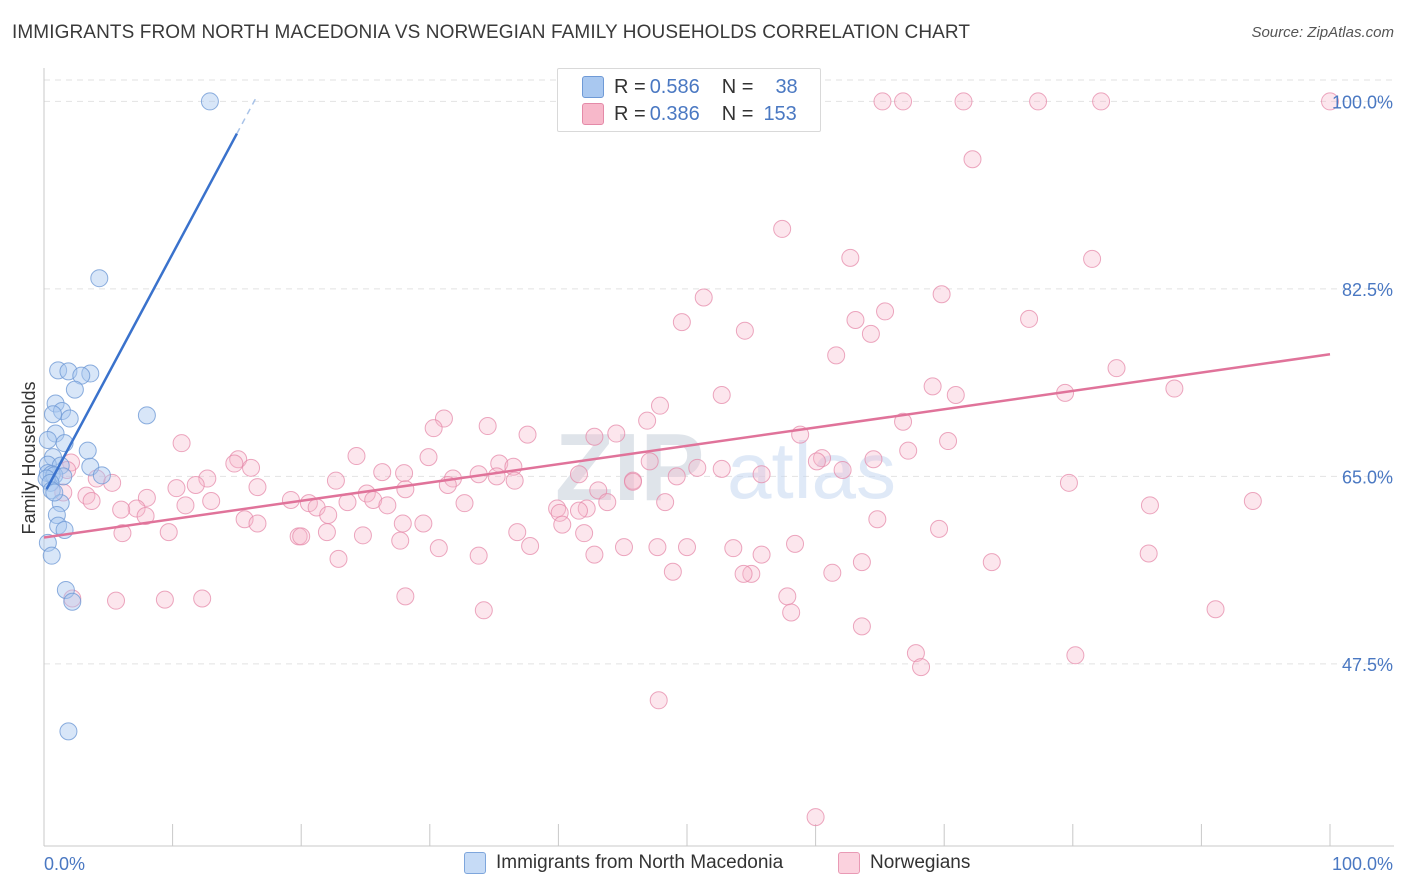 This screenshot has width=1406, height=892. I want to click on legend-n-value: 38, so click(786, 86).